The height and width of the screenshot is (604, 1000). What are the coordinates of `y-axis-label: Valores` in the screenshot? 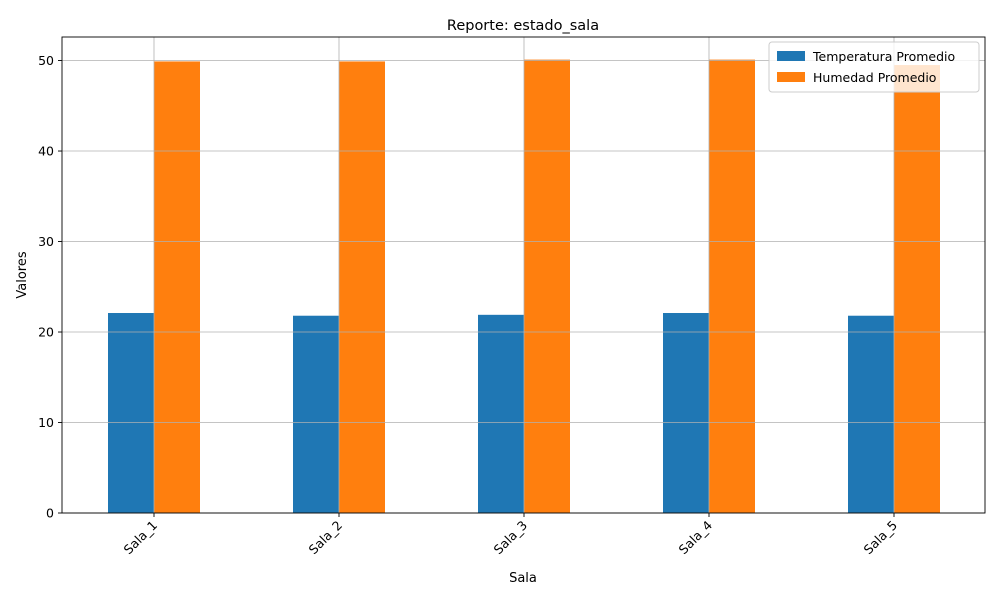 It's located at (22, 274).